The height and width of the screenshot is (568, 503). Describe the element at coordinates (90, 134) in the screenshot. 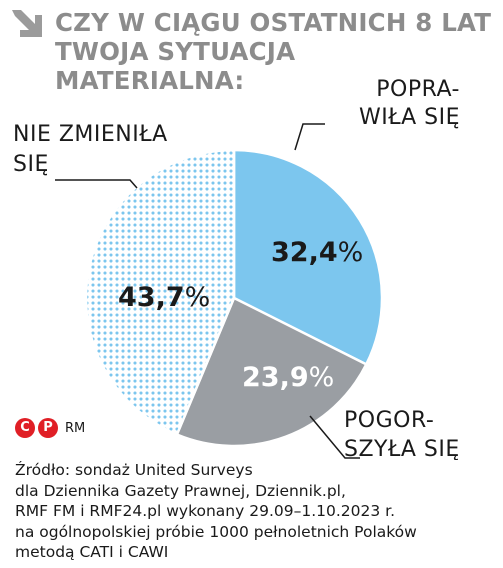

I see `label-nie-zmienila-line-1: NIE ZMIENIŁA` at that location.